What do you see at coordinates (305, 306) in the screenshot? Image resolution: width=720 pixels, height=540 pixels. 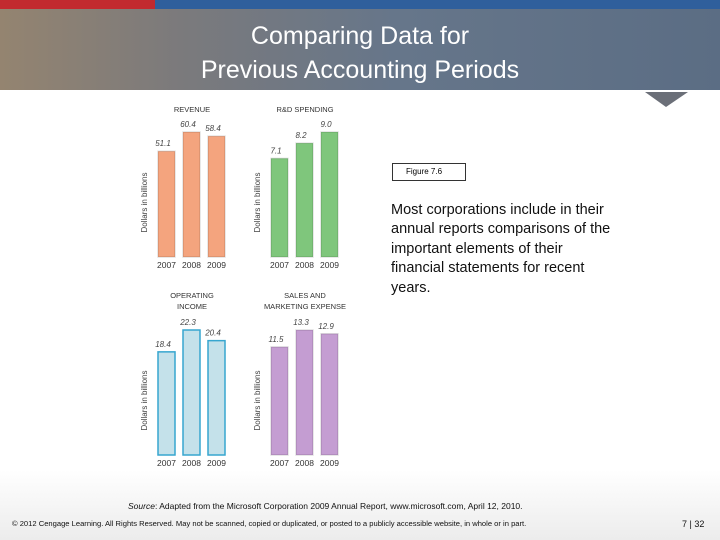 I see `chart-title: MARKETING EXPENSE` at bounding box center [305, 306].